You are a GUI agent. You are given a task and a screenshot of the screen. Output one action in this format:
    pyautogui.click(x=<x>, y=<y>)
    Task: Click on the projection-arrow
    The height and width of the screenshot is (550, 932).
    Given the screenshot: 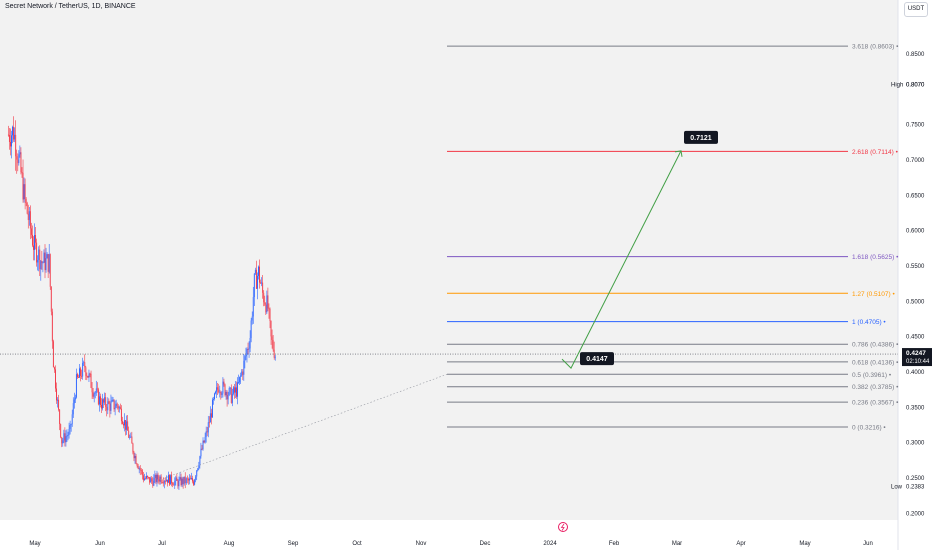 What is the action you would take?
    pyautogui.click(x=622, y=259)
    